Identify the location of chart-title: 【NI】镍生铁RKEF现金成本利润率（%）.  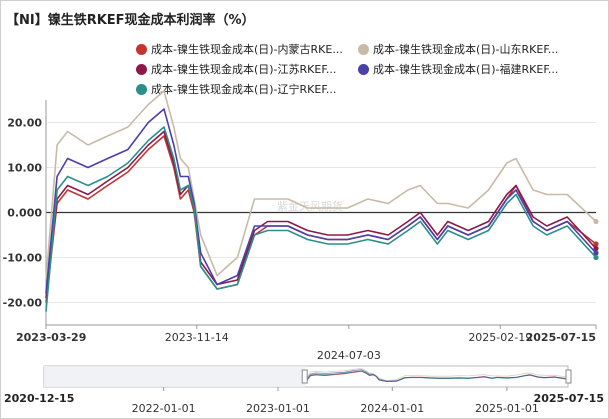
(130, 20).